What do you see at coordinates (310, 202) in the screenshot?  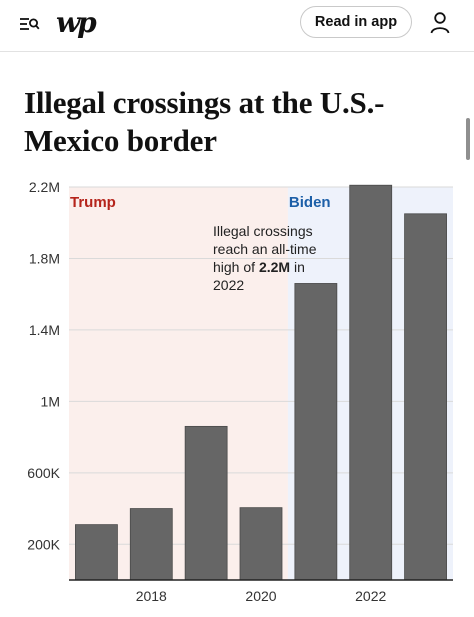 I see `period-label-biden: Biden` at bounding box center [310, 202].